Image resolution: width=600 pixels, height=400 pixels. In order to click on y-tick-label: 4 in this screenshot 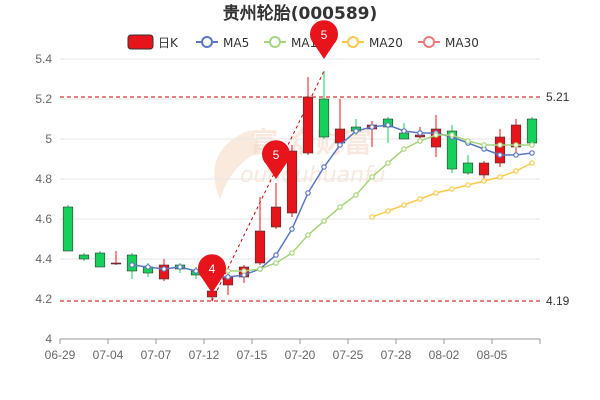, I will do `click(48, 339)`.